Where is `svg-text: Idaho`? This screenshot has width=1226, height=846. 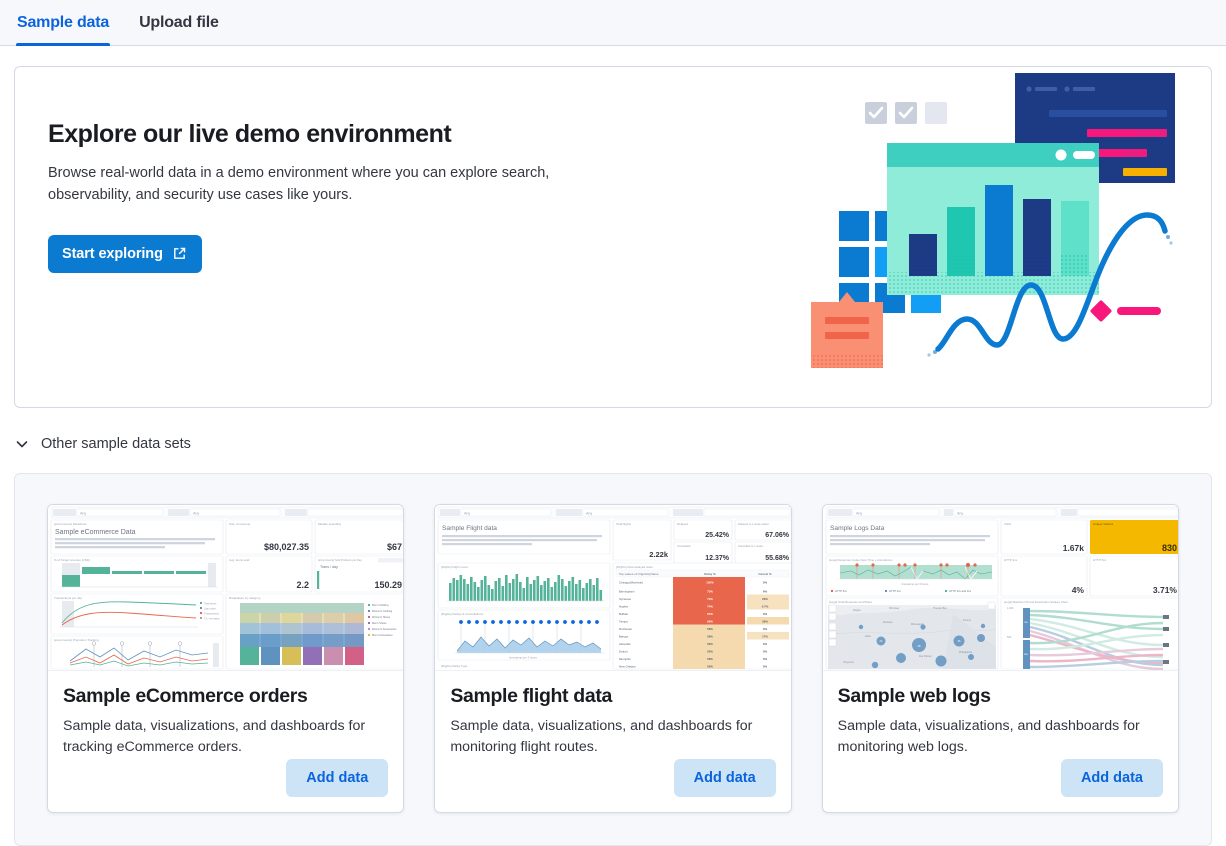 svg-text: Idaho is located at coordinates (868, 636).